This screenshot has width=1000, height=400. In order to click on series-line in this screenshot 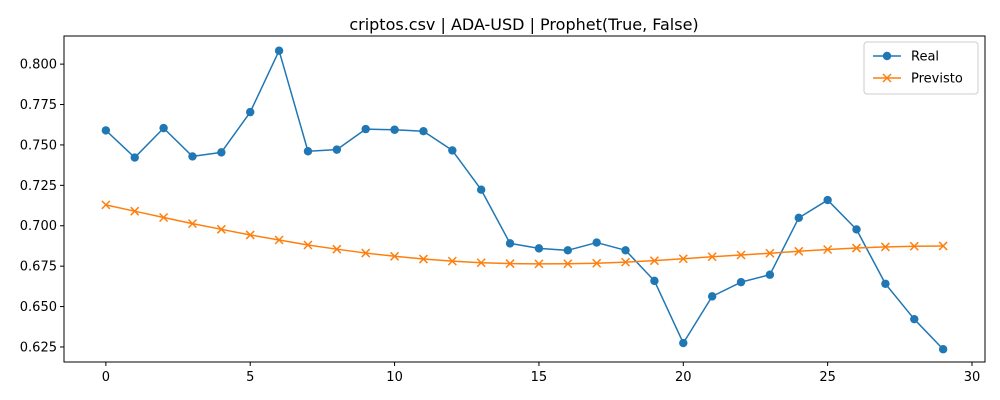, I will do `click(524, 234)`.